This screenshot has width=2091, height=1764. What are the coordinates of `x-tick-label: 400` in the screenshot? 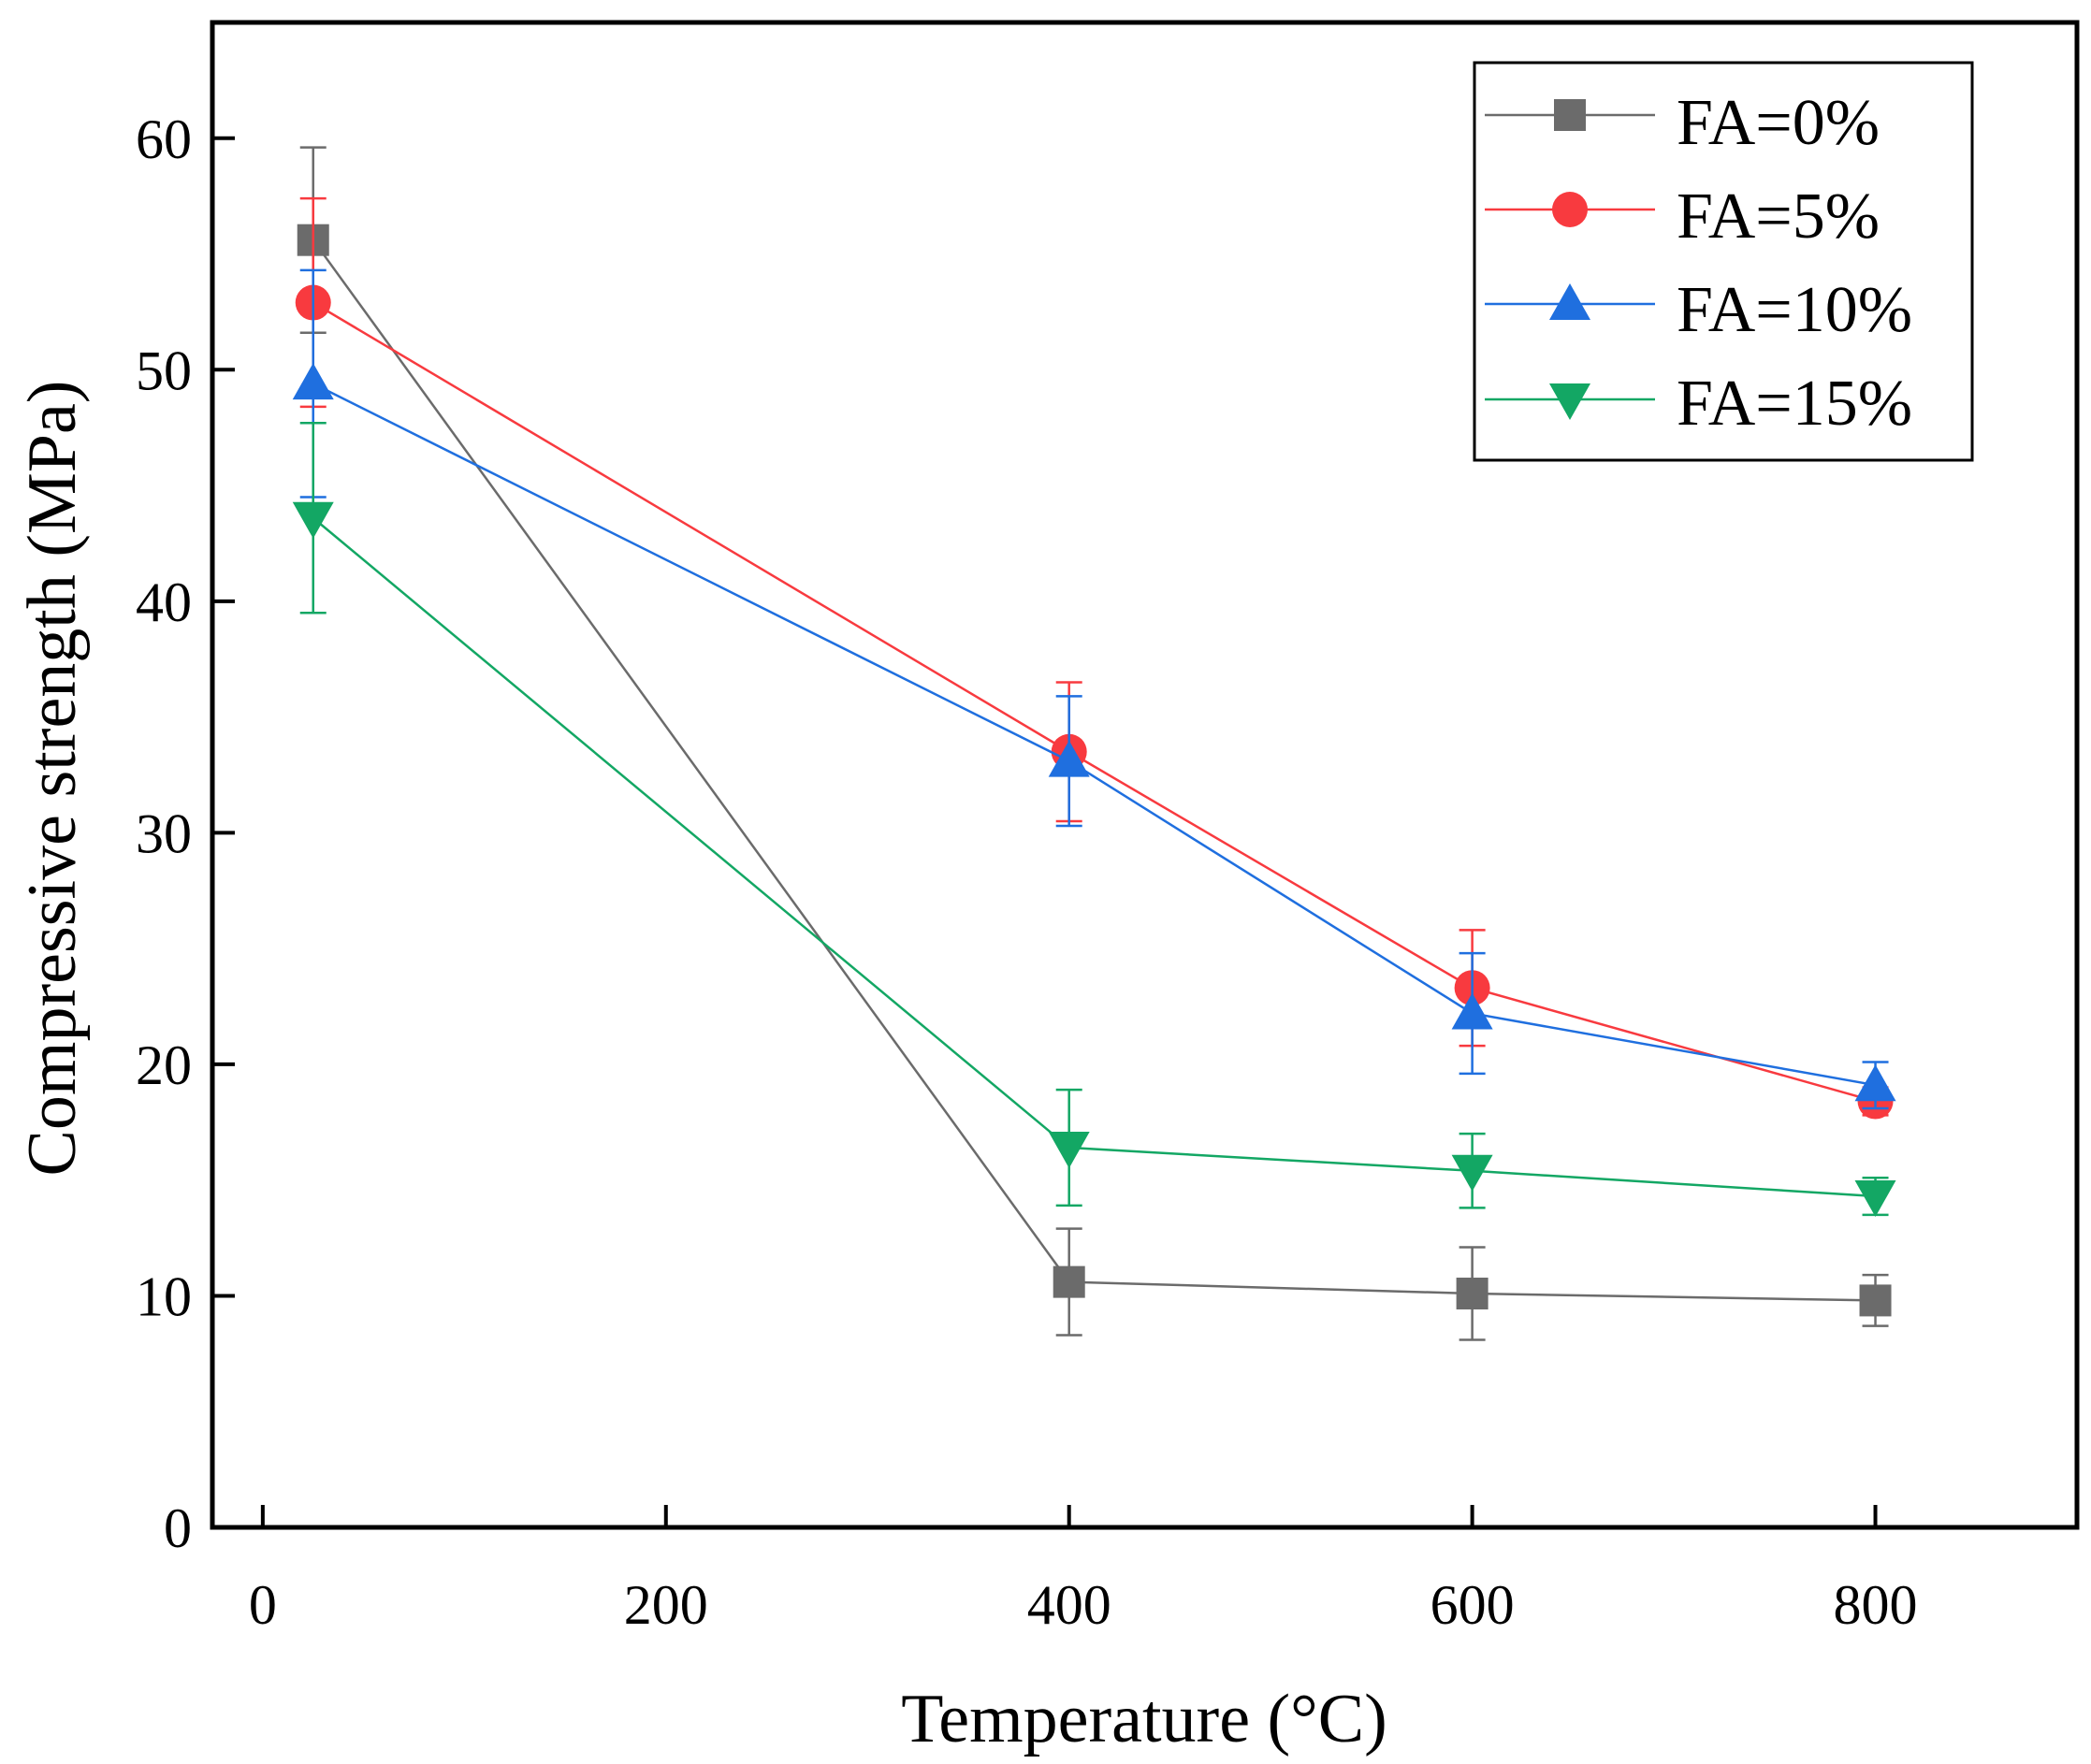 It's located at (1069, 1605).